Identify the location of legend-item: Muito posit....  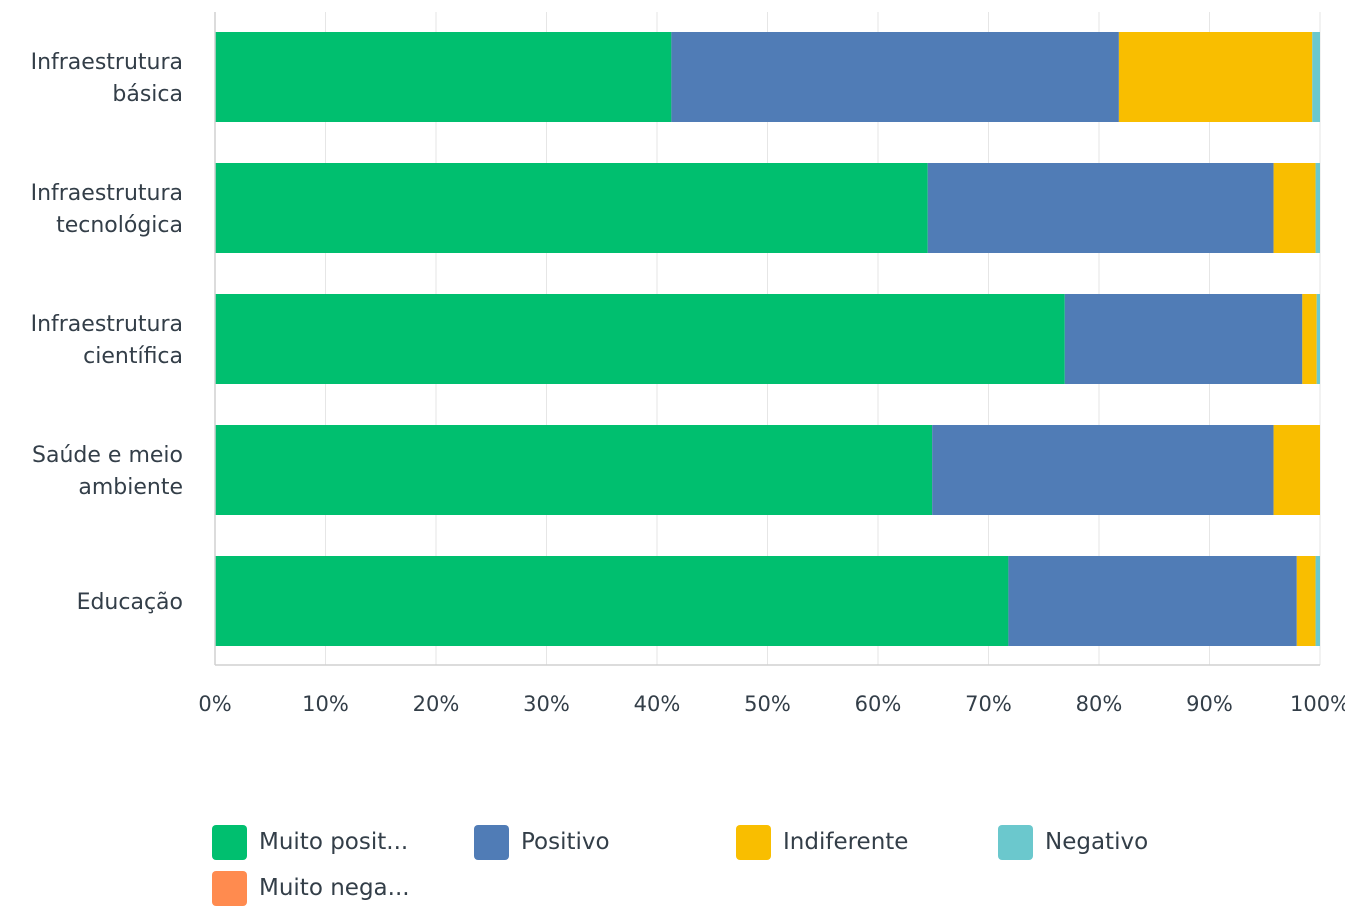
(310, 842).